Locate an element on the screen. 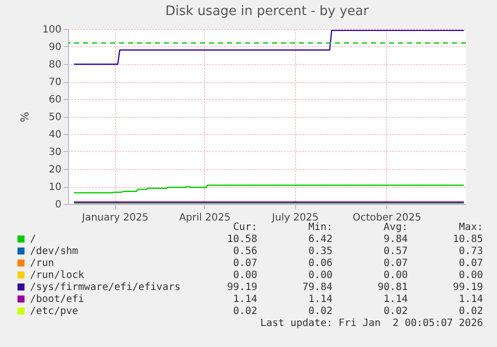 The width and height of the screenshot is (497, 347). legend-label: /boot/efi is located at coordinates (57, 299).